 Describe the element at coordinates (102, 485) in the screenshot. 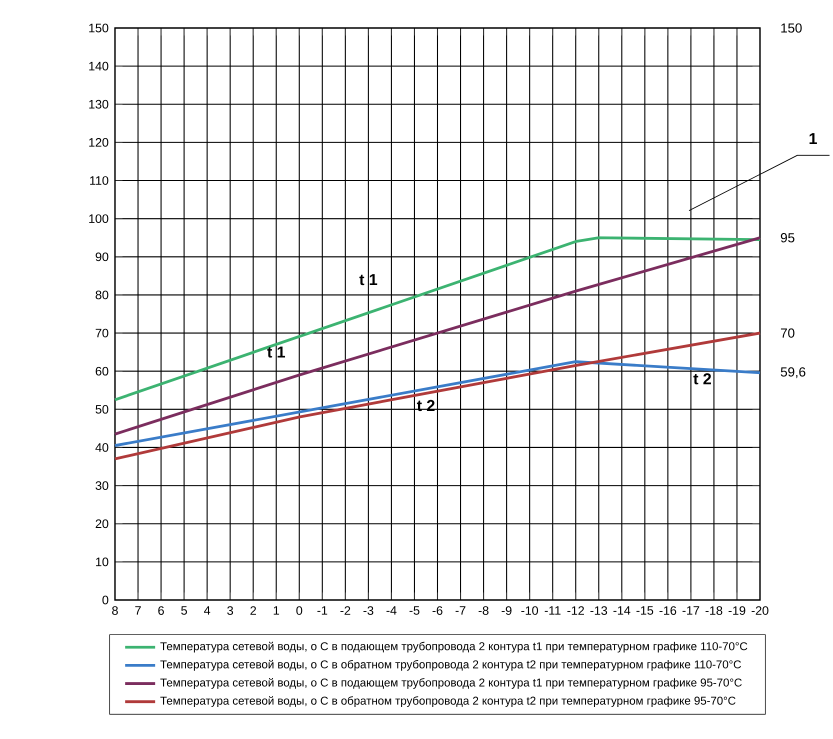

I see `y-tick-label: 30` at that location.